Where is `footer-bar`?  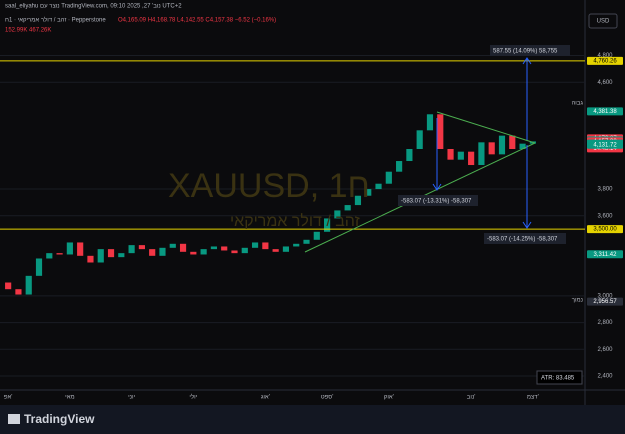 footer-bar is located at coordinates (312, 419).